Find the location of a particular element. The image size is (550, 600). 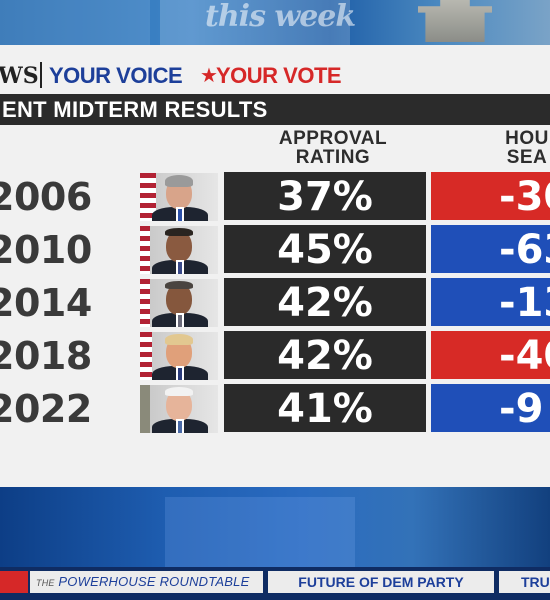

capitol-tower-image is located at coordinates (455, 21).